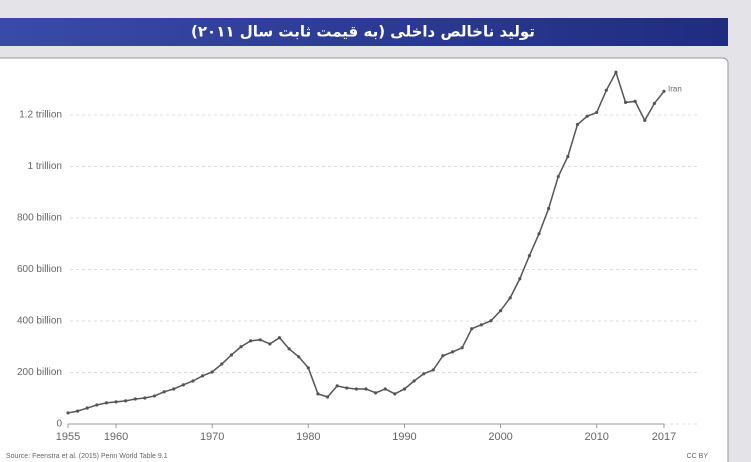  I want to click on x-tick-label: 2010, so click(596, 437).